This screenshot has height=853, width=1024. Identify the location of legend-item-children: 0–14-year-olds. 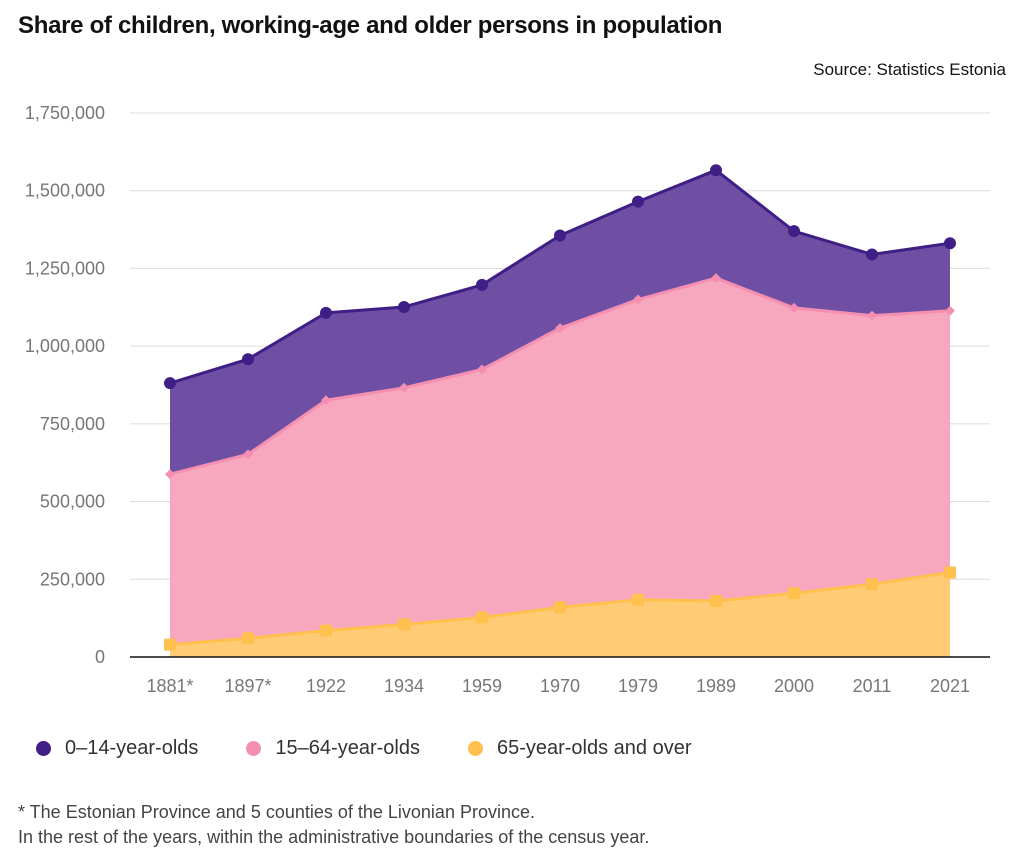
(117, 748).